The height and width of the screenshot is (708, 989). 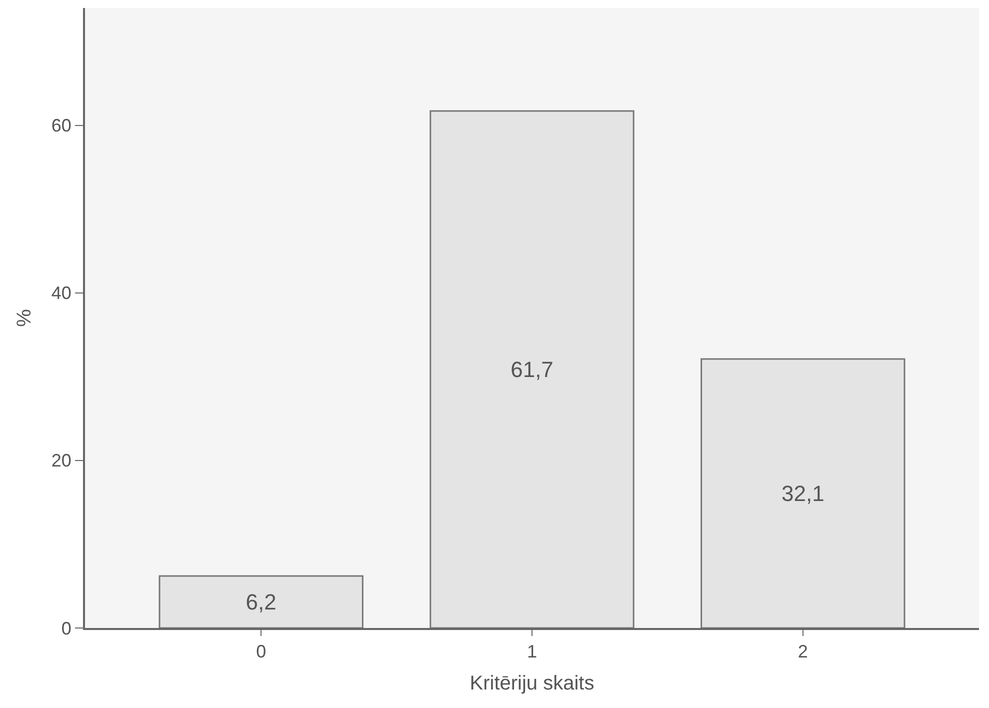 I want to click on data-label: 61,7, so click(x=532, y=369).